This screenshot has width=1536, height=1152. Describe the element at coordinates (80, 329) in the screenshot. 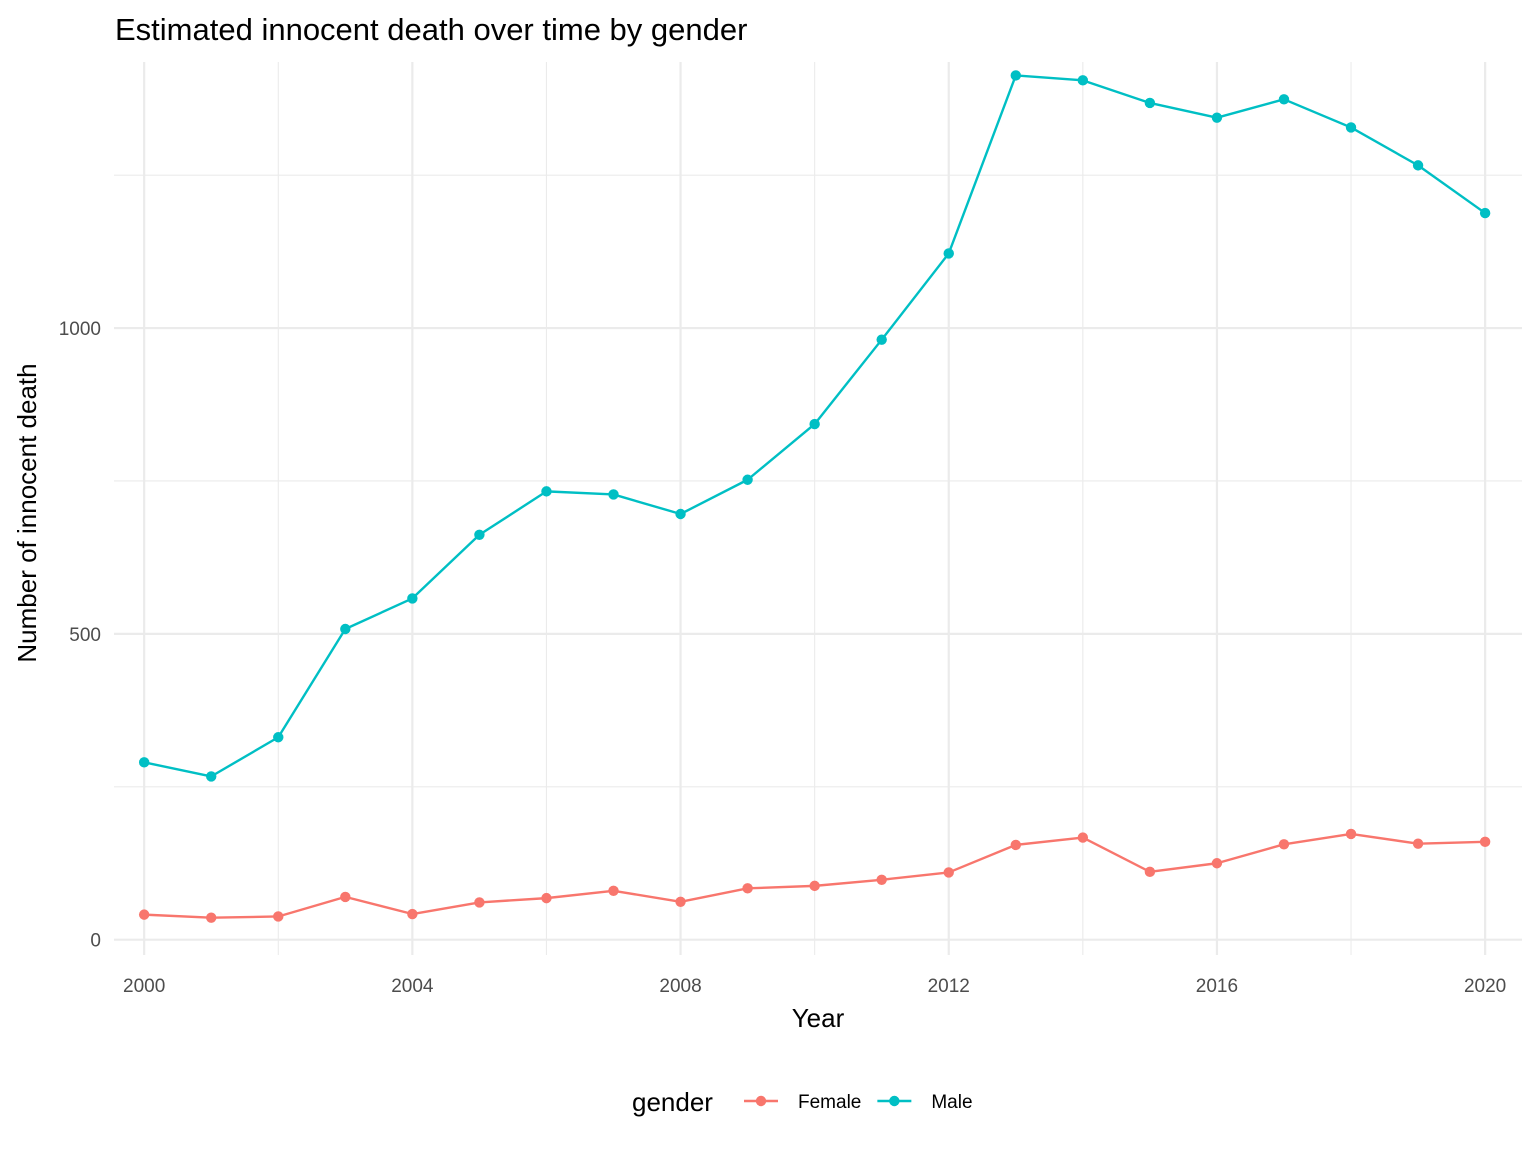

I see `y-tick-label: 1000` at that location.